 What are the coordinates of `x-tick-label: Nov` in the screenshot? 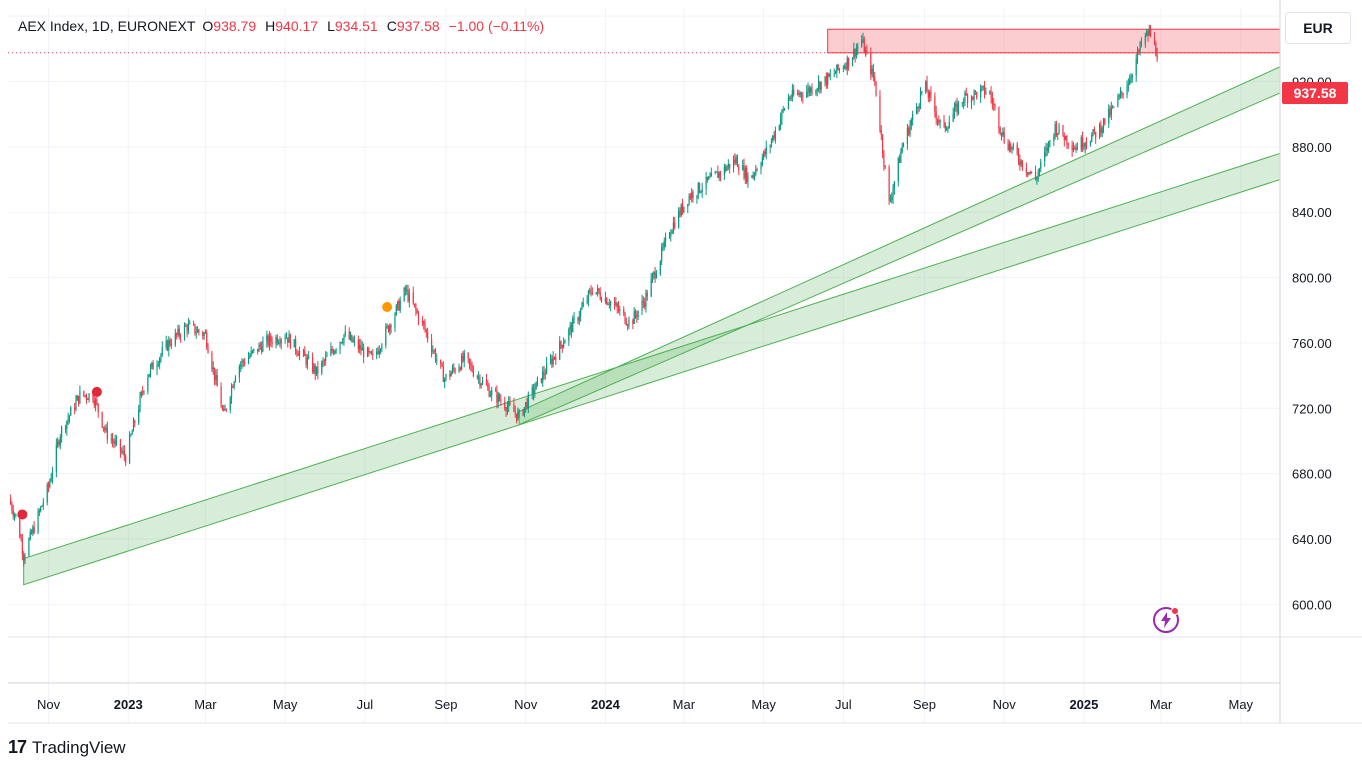 It's located at (49, 704).